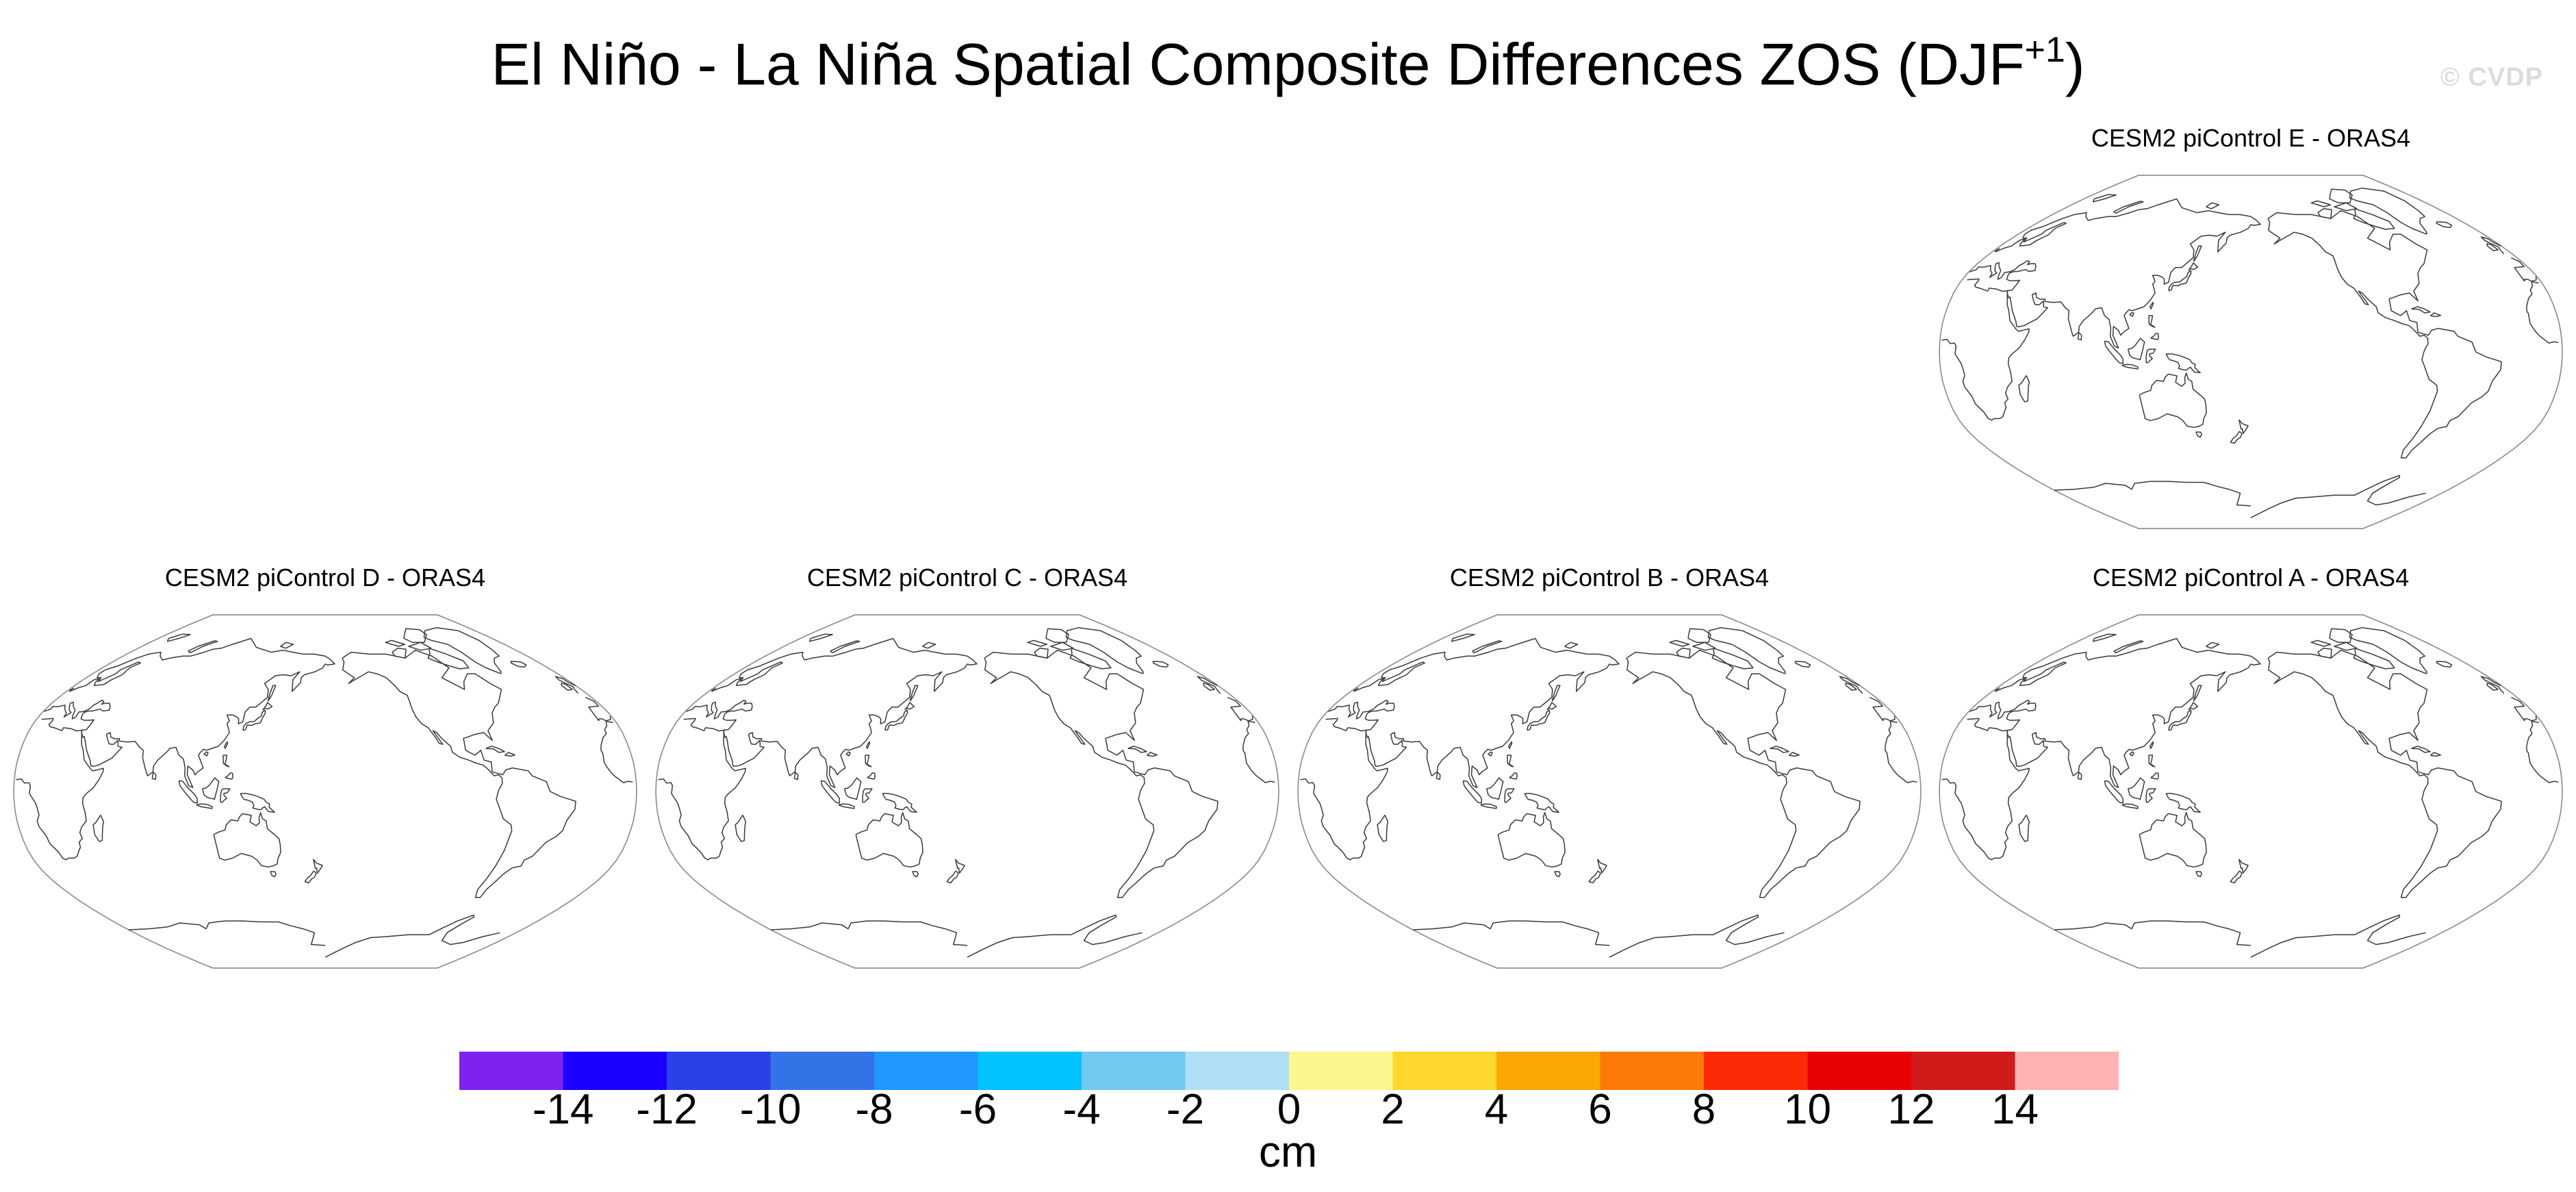 This screenshot has height=1192, width=2576. Describe the element at coordinates (1081, 1106) in the screenshot. I see `colorbar-tick-label: -4` at that location.